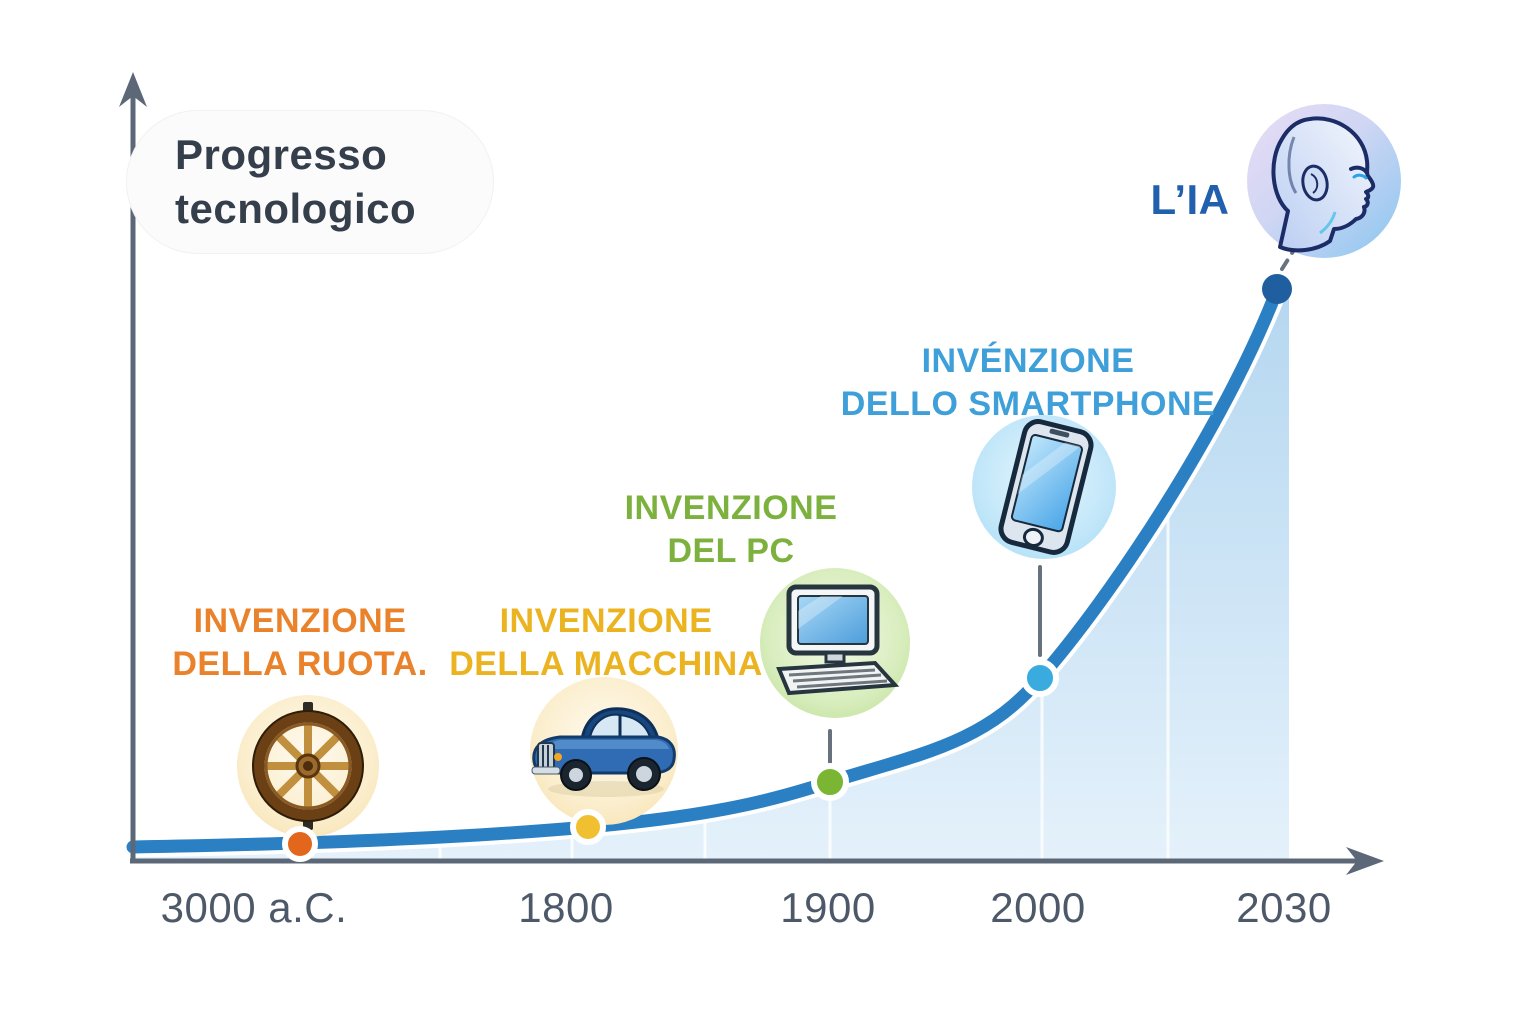 The height and width of the screenshot is (1024, 1536). I want to click on milestone-dot-macchina, so click(588, 827).